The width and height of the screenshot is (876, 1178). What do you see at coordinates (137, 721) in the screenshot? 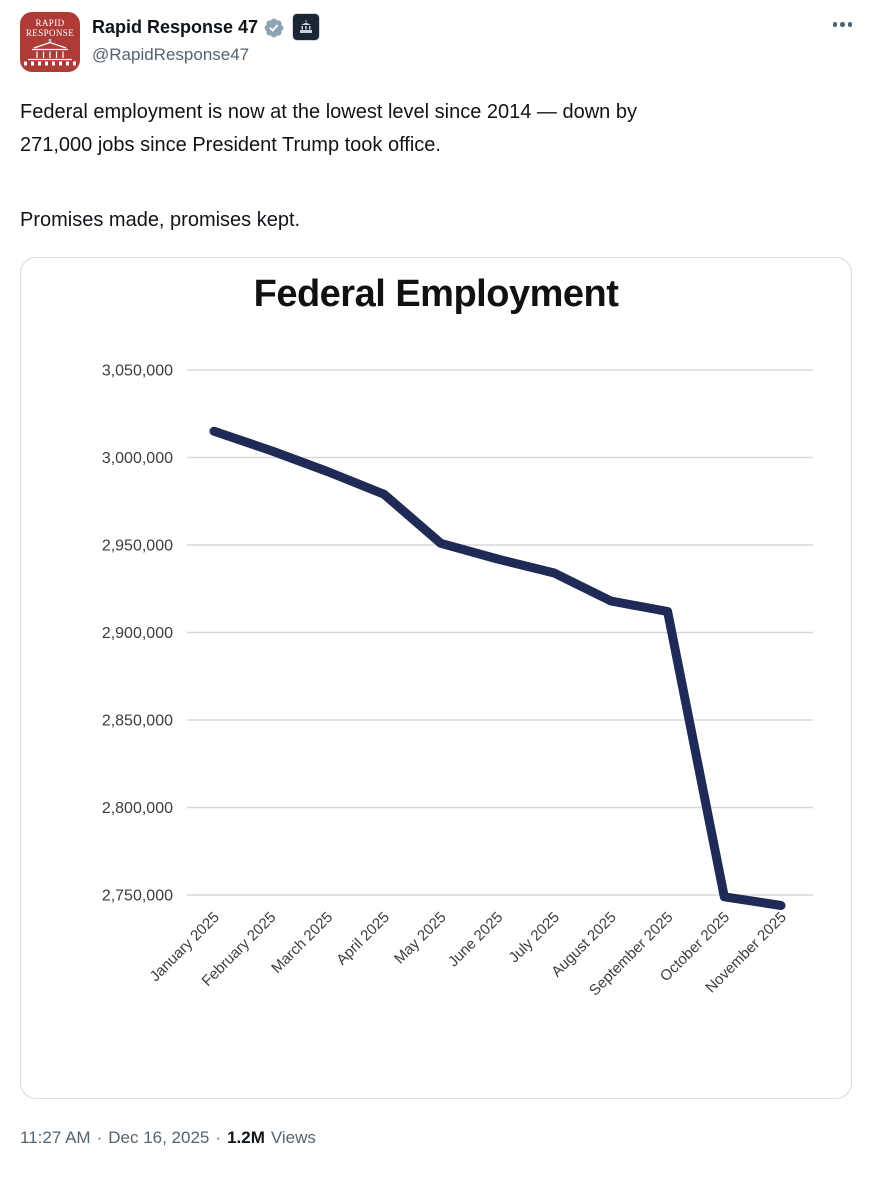
I see `y-tick-label: 2,850,000` at bounding box center [137, 721].